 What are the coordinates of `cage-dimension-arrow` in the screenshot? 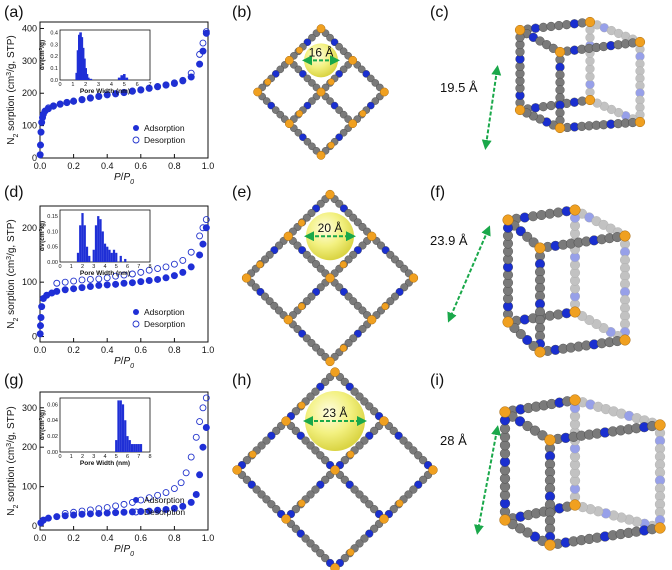 It's located at (487, 480).